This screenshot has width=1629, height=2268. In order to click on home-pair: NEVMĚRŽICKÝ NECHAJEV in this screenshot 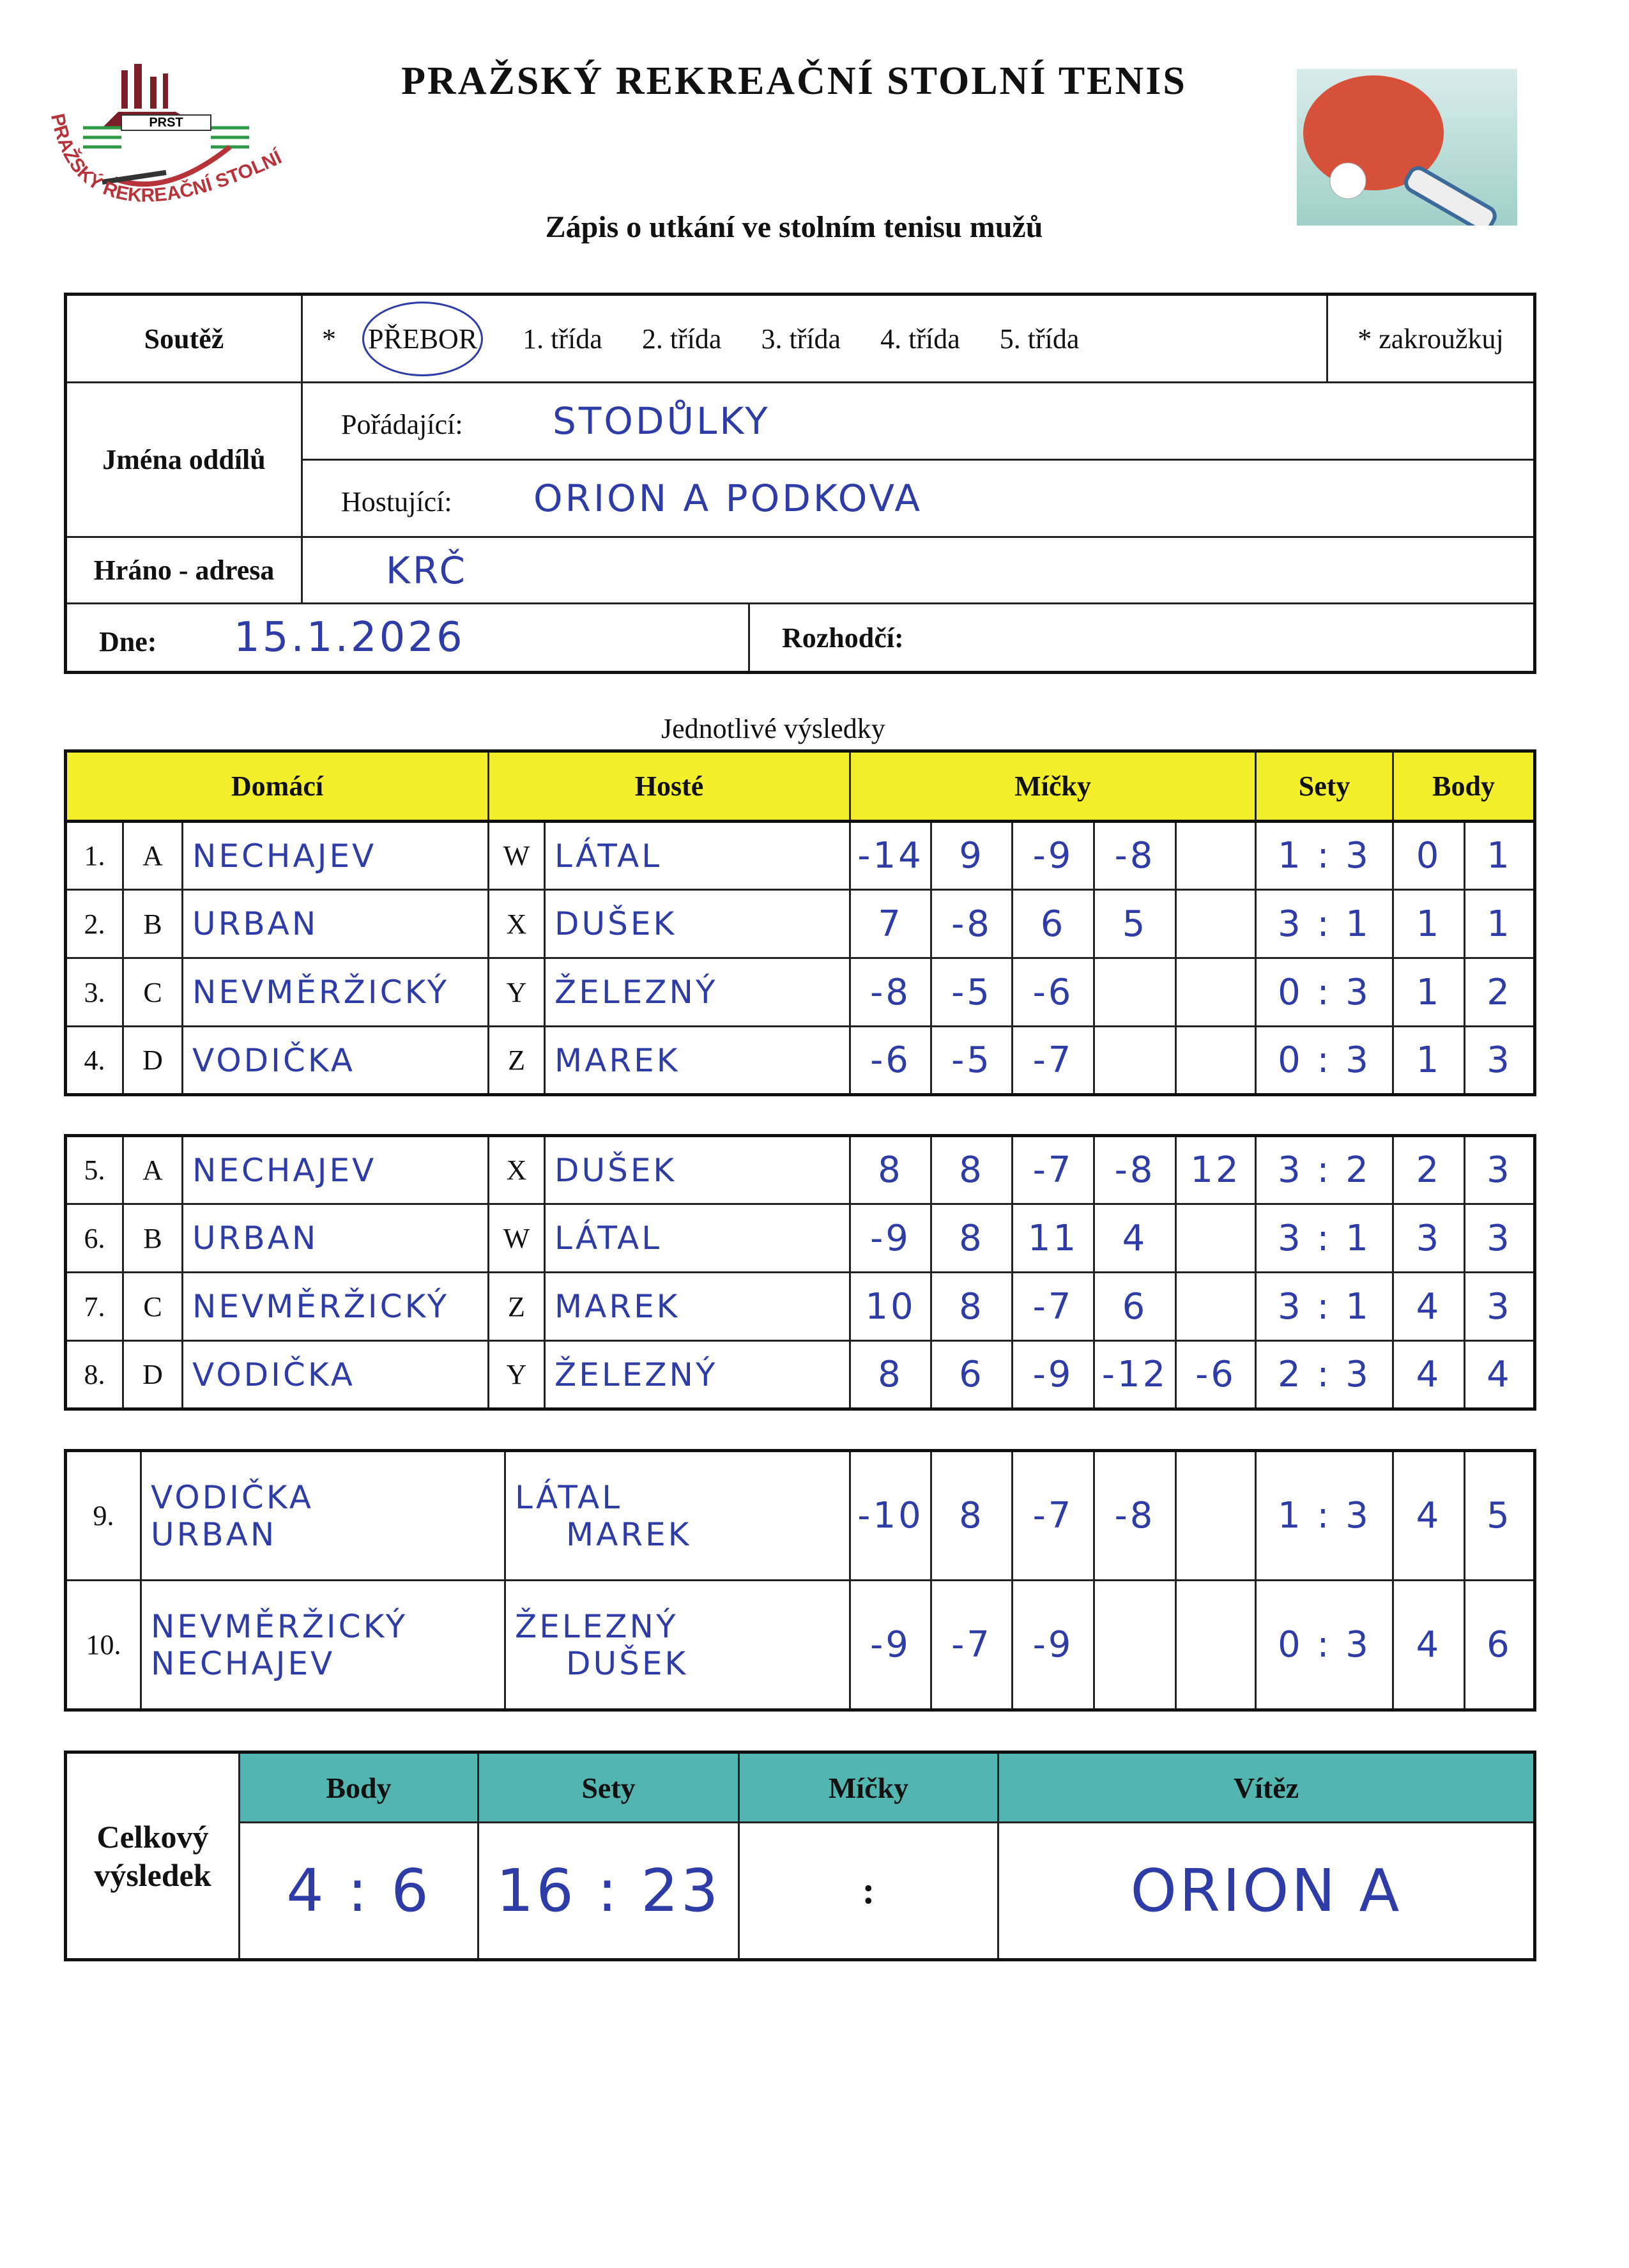, I will do `click(323, 1645)`.